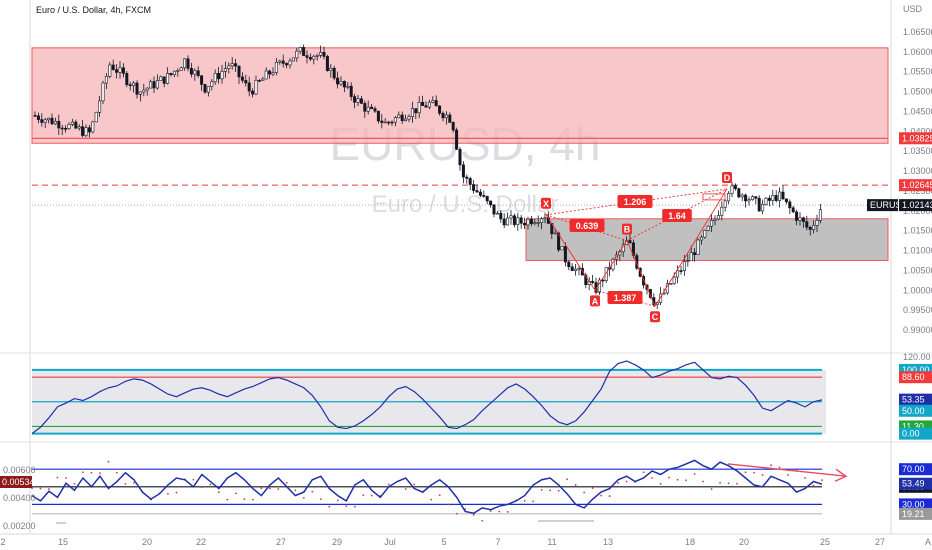 This screenshot has width=932, height=550. What do you see at coordinates (93, 10) in the screenshot?
I see `chart-title: Euro / U.S. Dollar, 4h, FXCM` at bounding box center [93, 10].